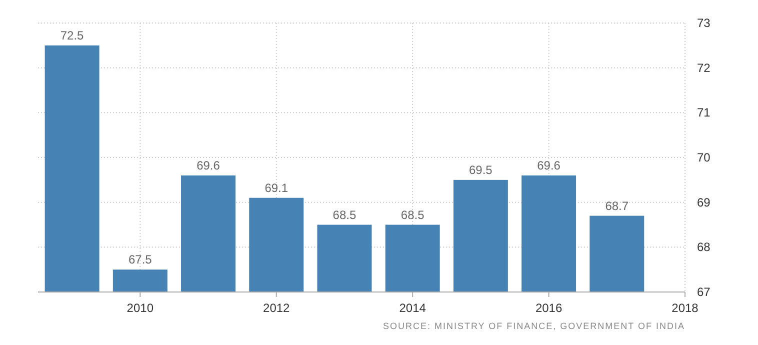 The height and width of the screenshot is (345, 758). I want to click on data-label: 72.5, so click(72, 35).